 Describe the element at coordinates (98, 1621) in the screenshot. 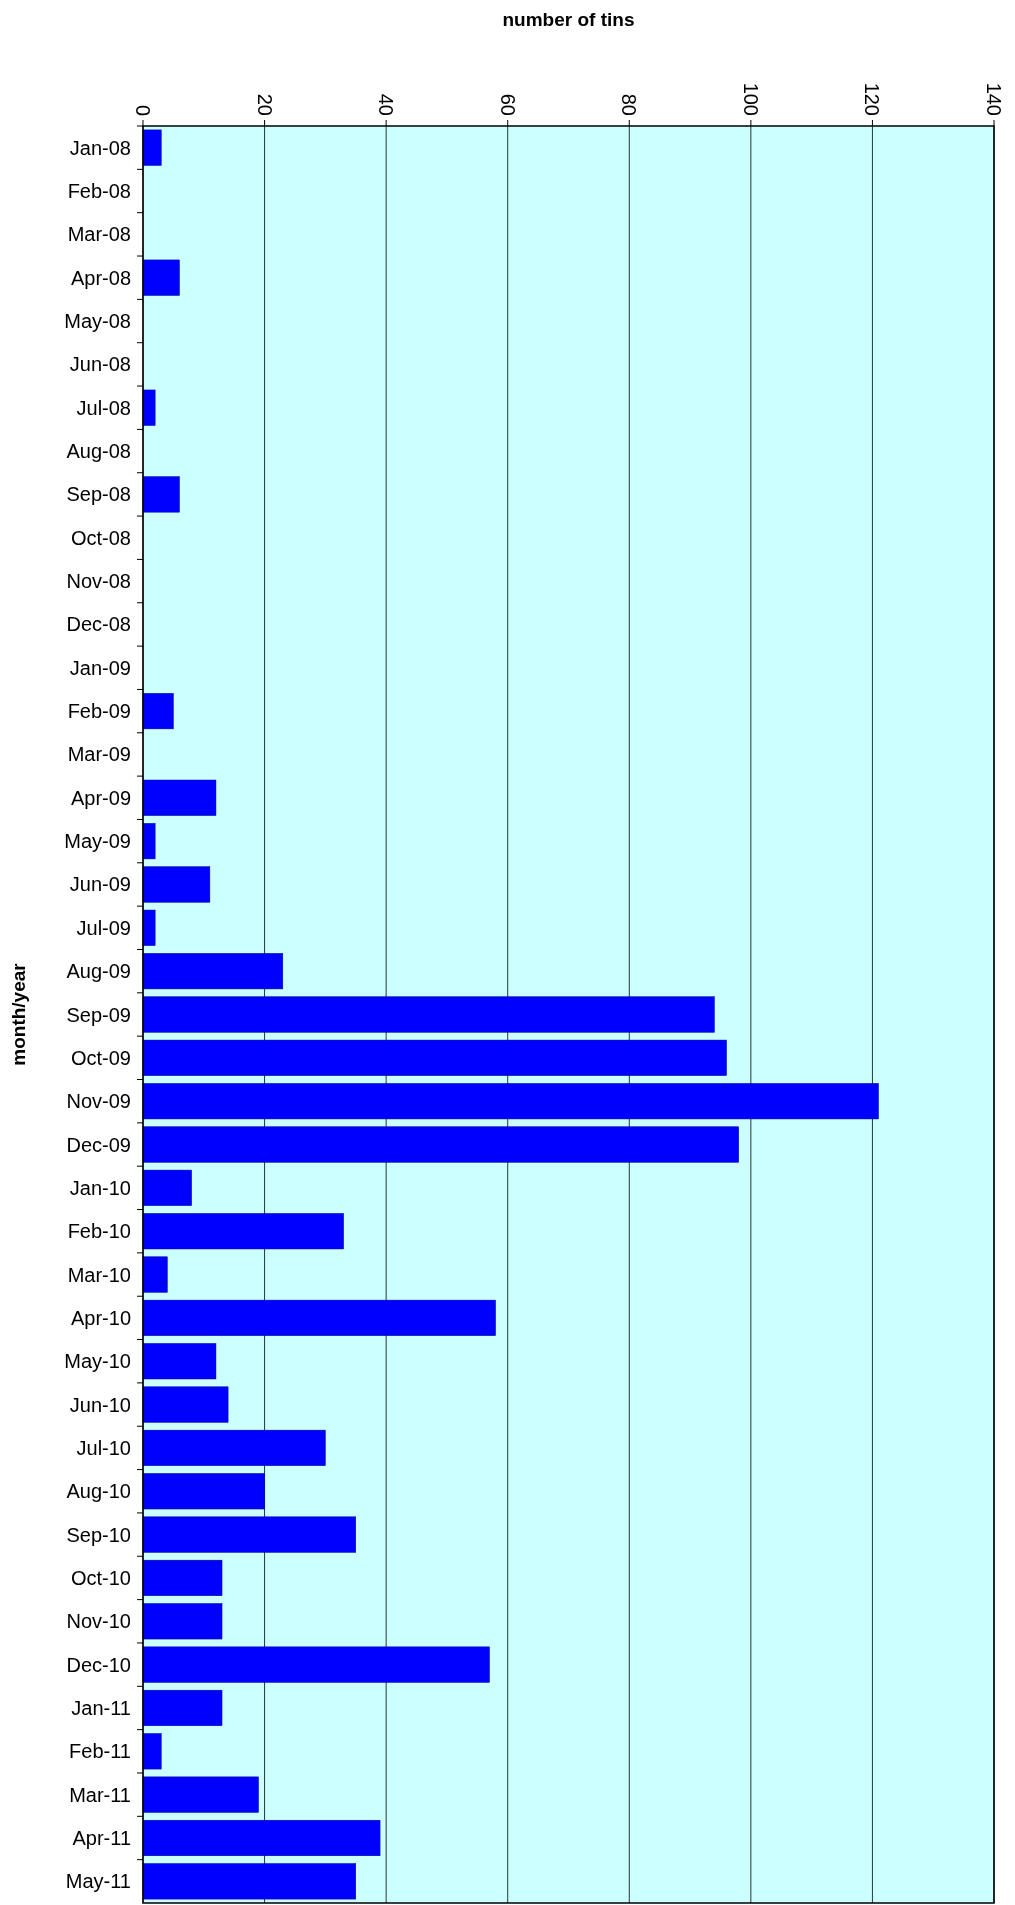

I see `y-tick-label: Nov-10` at that location.